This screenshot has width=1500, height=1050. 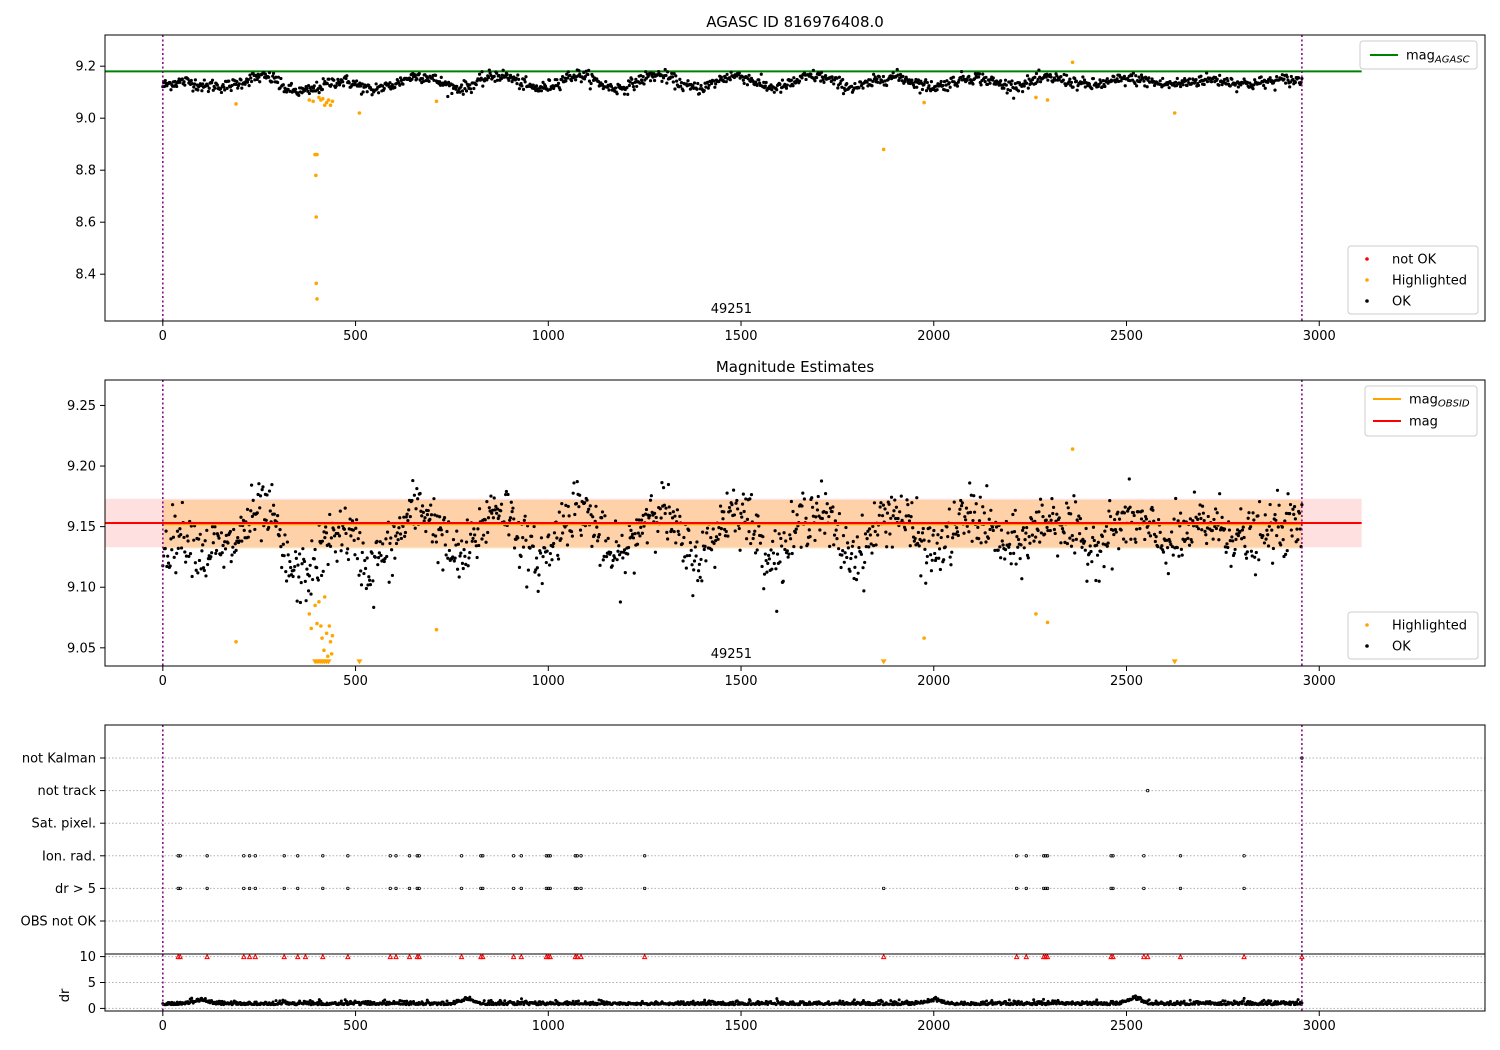 What do you see at coordinates (1367, 646) in the screenshot?
I see `legend-marker-swatch` at bounding box center [1367, 646].